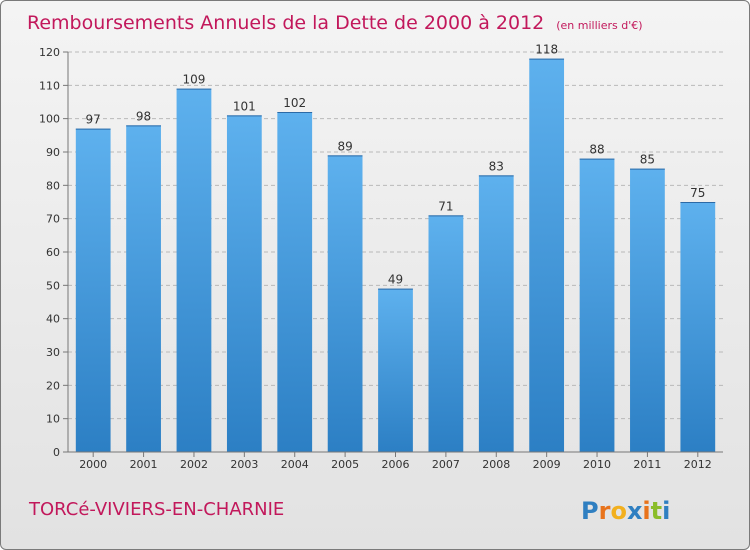 Image resolution: width=750 pixels, height=550 pixels. What do you see at coordinates (295, 282) in the screenshot?
I see `bar-2004` at bounding box center [295, 282].